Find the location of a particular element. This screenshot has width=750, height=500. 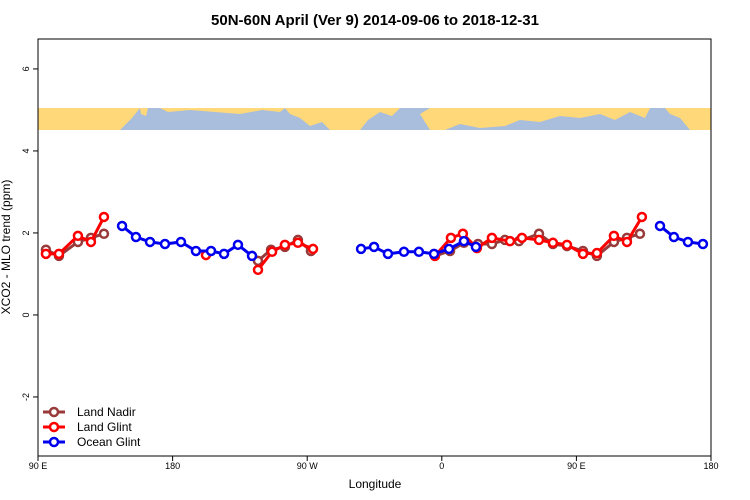

legend-item: Land Glint is located at coordinates (87, 427).